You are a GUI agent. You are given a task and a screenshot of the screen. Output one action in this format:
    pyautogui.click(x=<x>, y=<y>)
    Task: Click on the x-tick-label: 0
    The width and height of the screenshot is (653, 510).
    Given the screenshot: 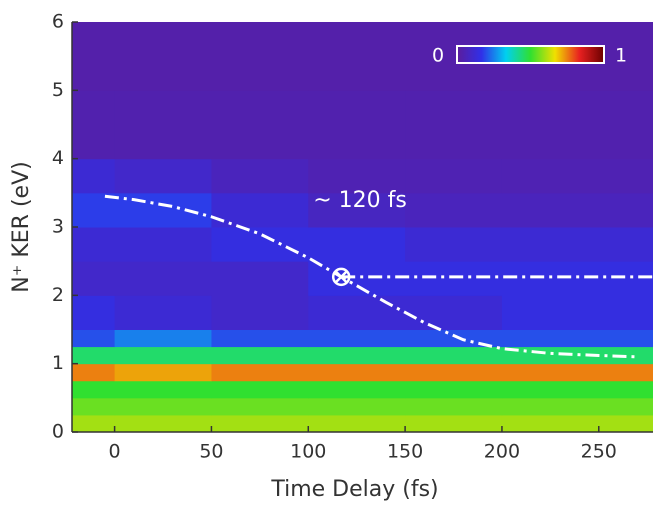 What is the action you would take?
    pyautogui.click(x=115, y=452)
    